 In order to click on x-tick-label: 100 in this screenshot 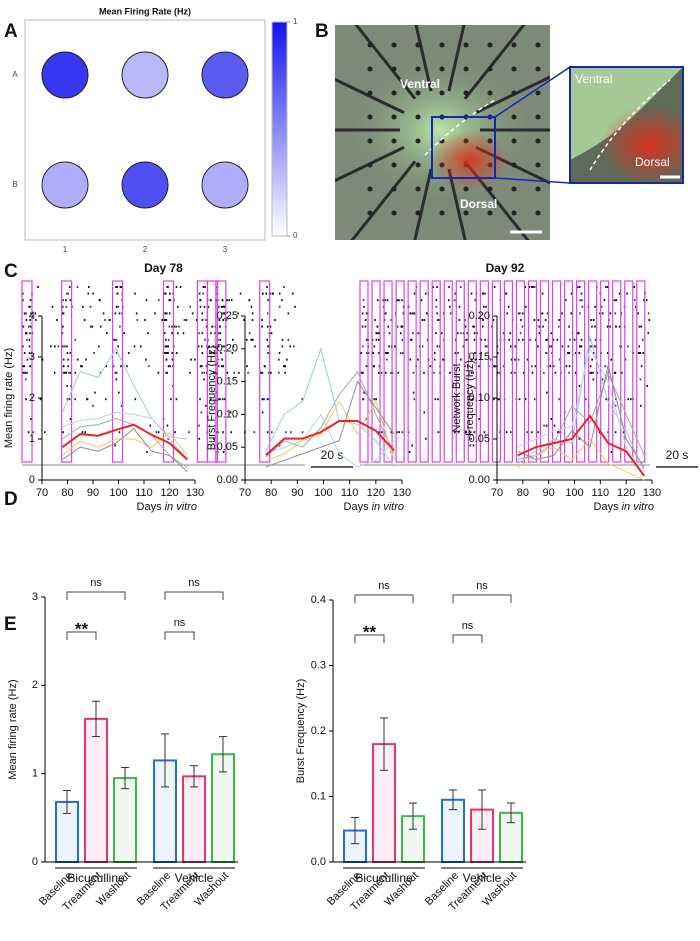, I will do `click(574, 493)`.